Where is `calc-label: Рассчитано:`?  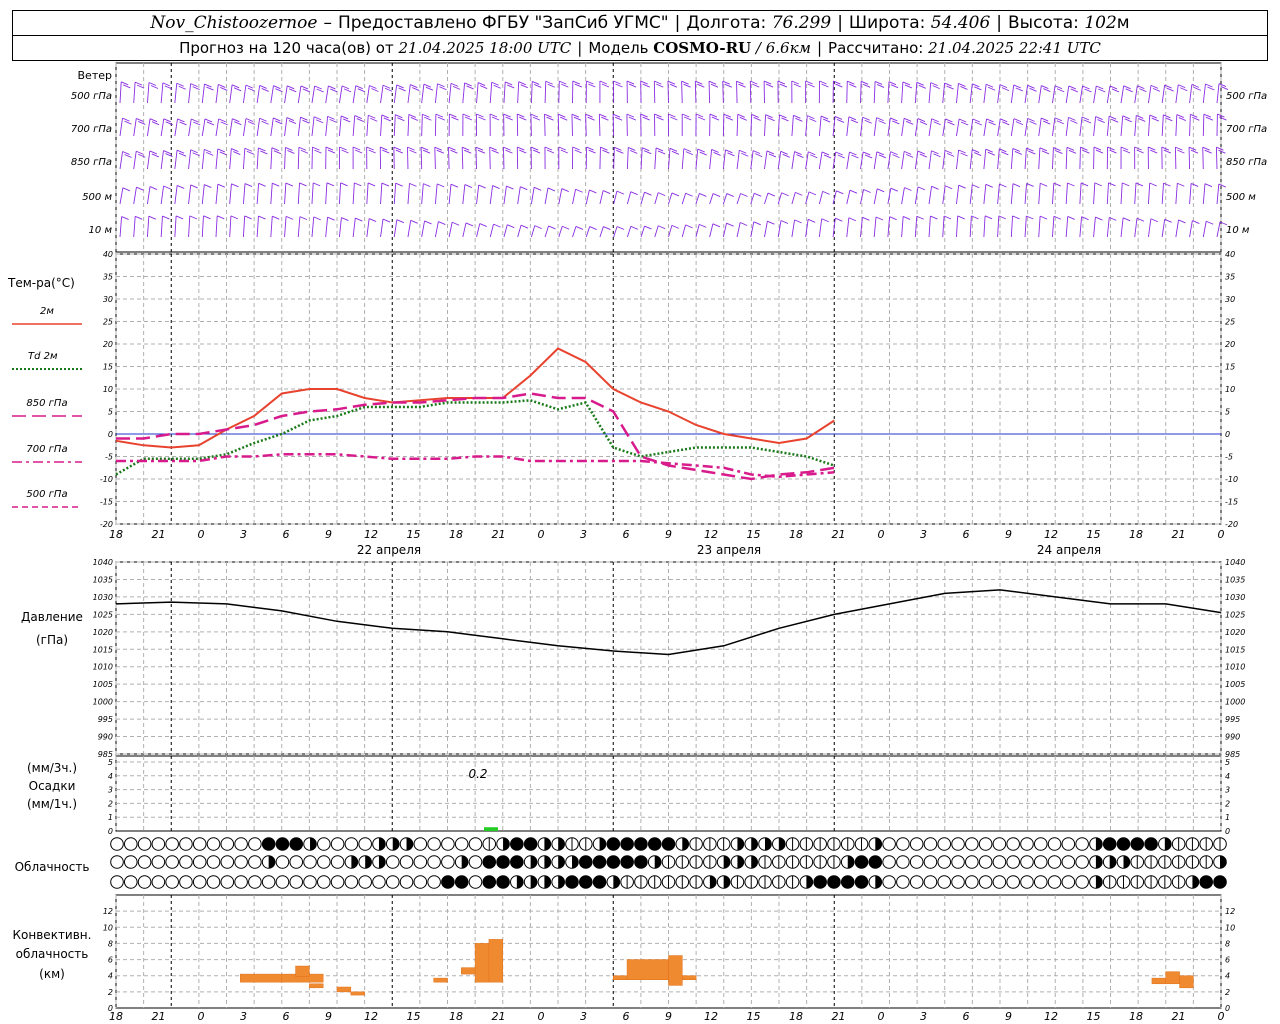 calc-label: Рассчитано: is located at coordinates (876, 48).